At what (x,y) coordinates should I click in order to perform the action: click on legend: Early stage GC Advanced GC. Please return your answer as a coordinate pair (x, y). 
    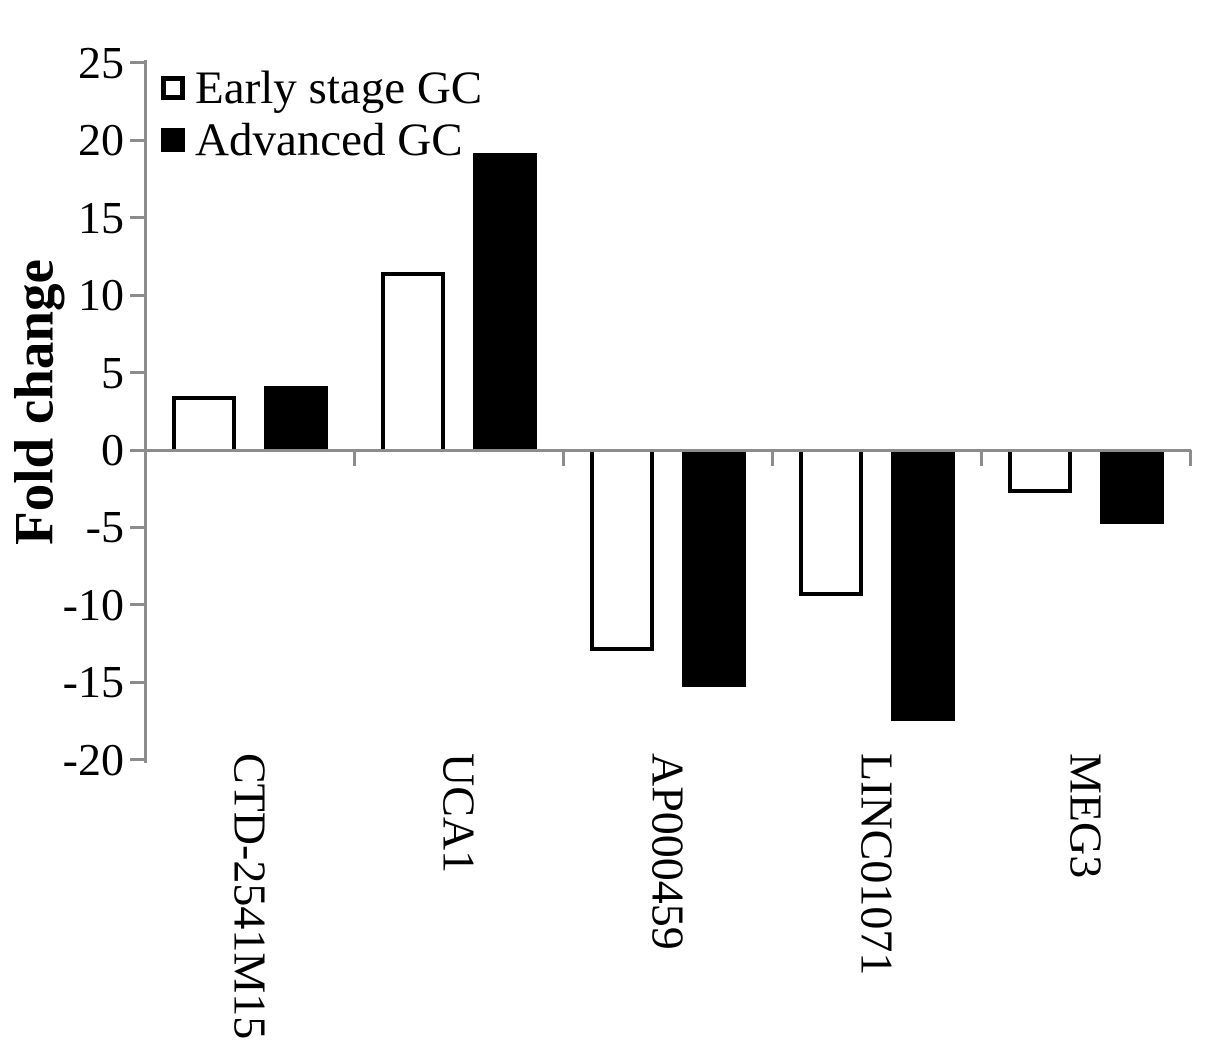
    Looking at the image, I should click on (321, 114).